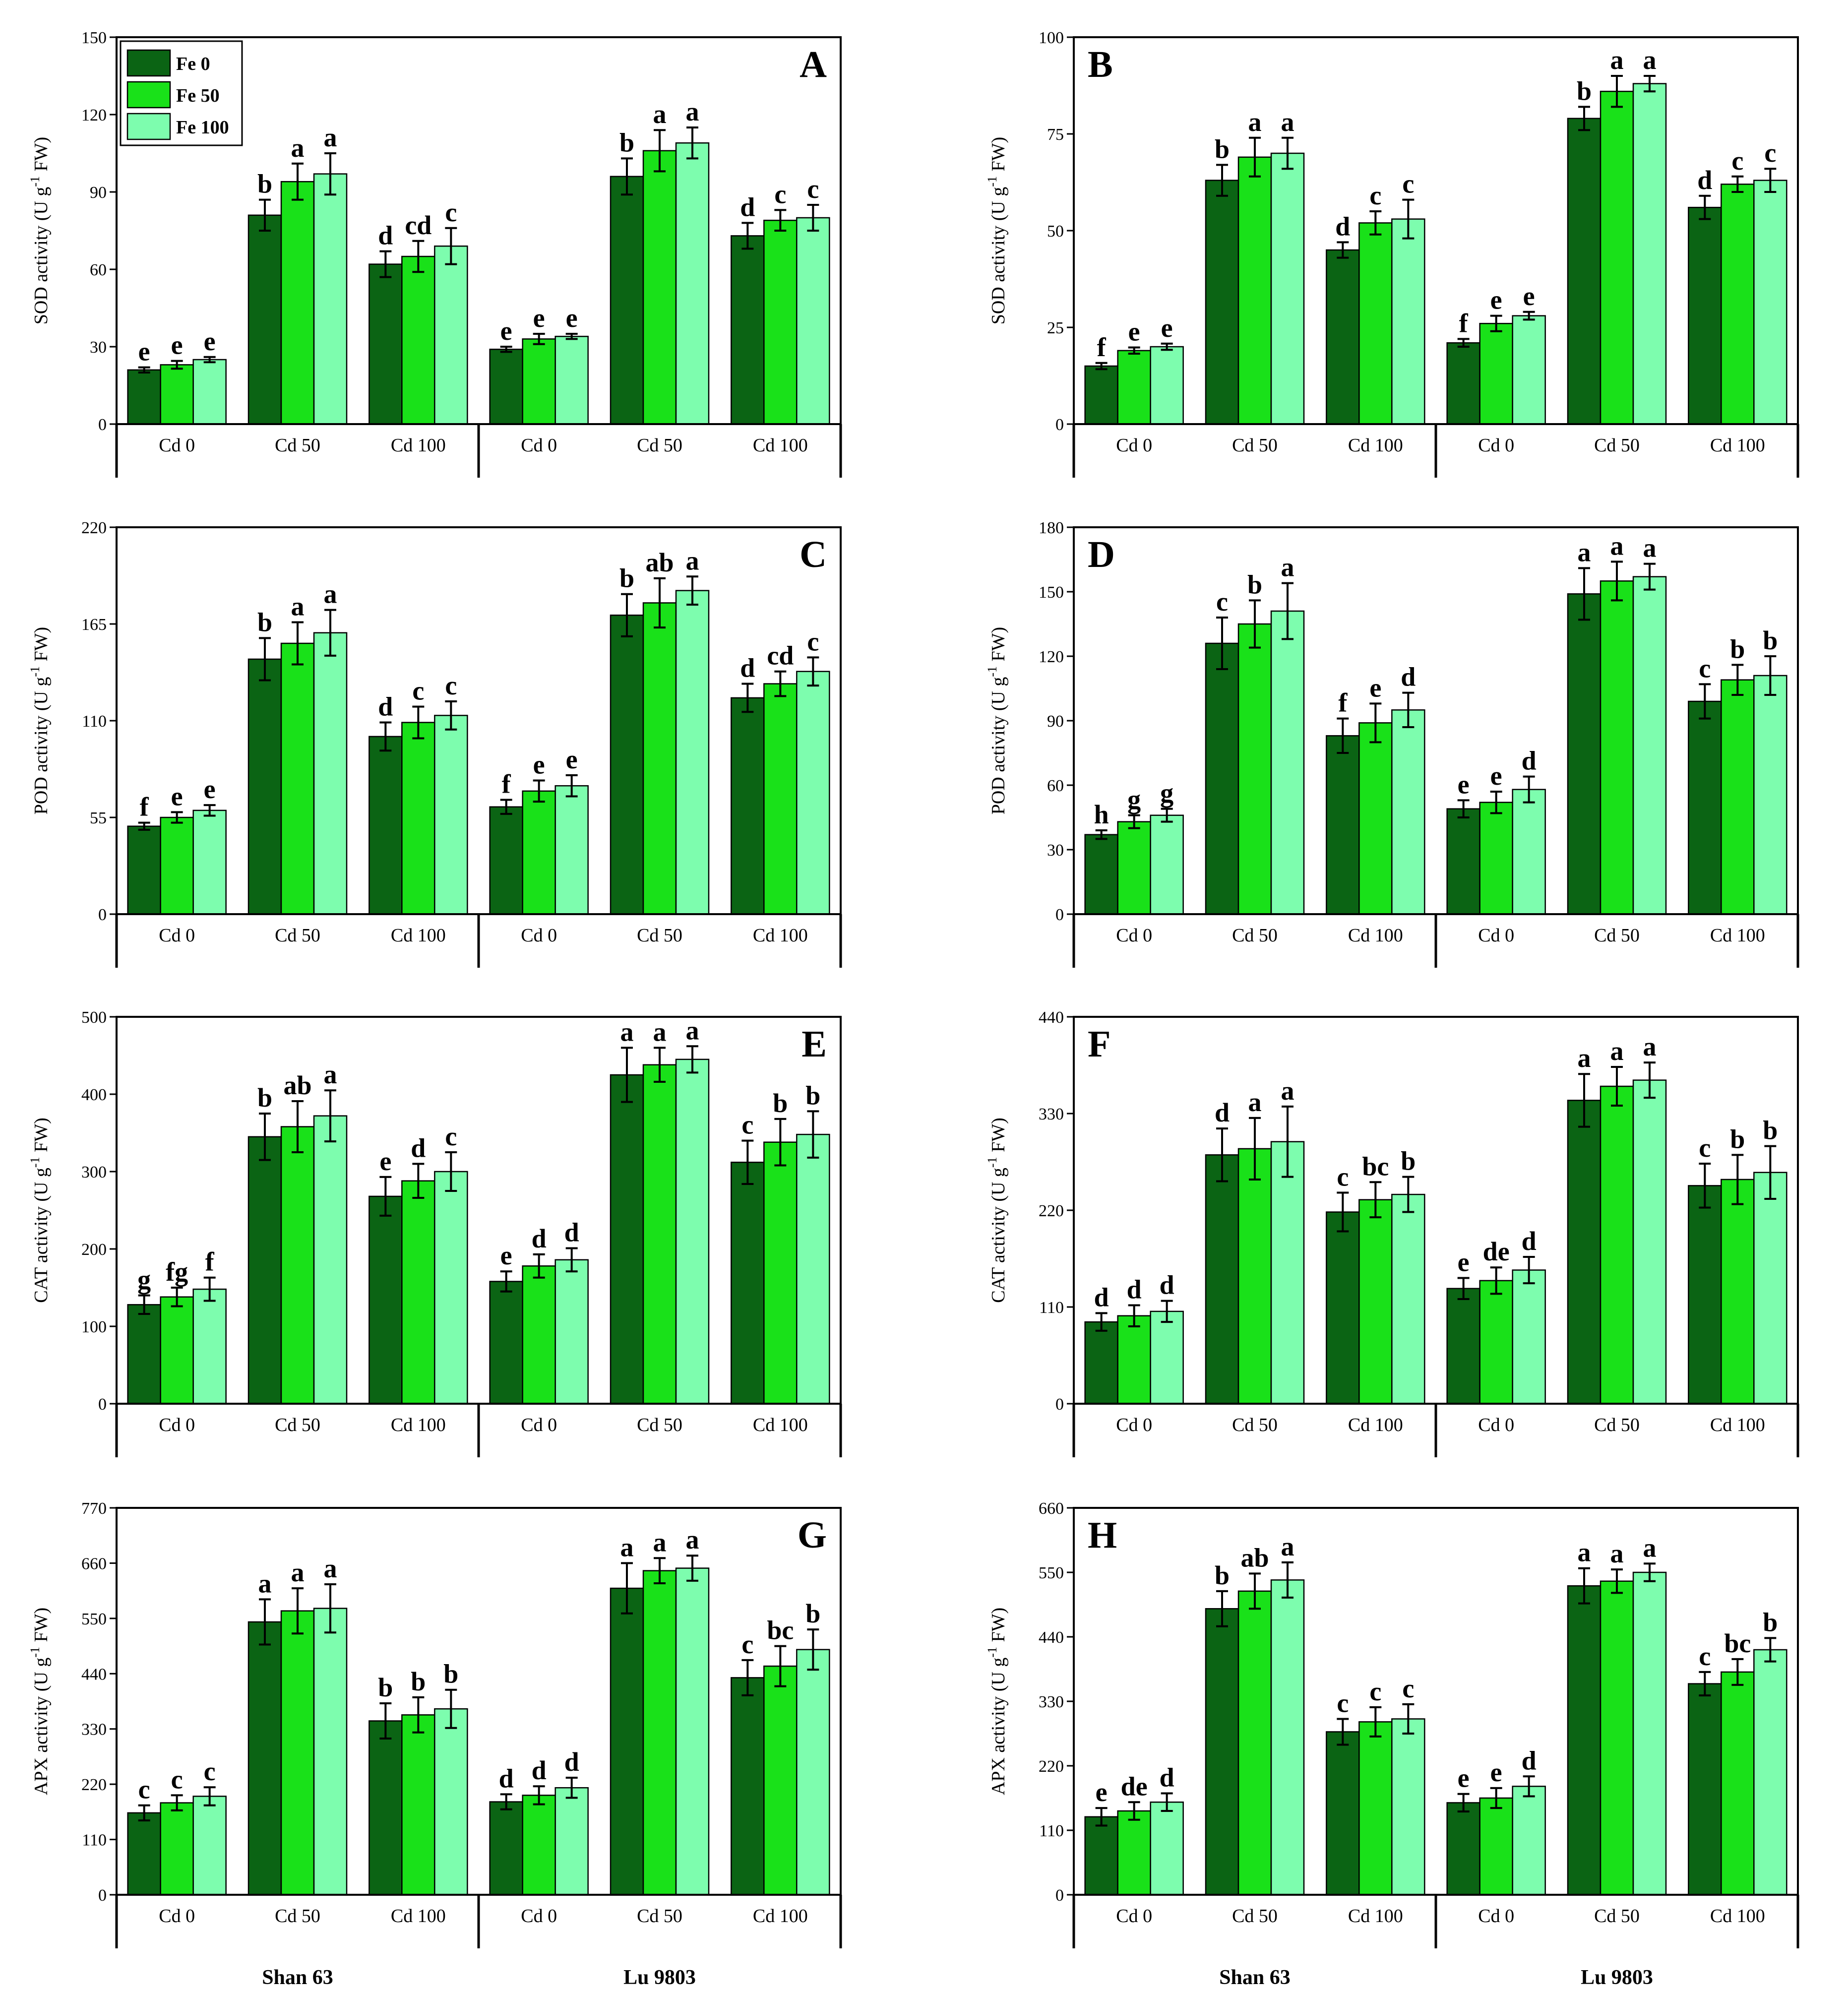 The width and height of the screenshot is (1848, 1990). I want to click on y-tick-label: 150, so click(1051, 592).